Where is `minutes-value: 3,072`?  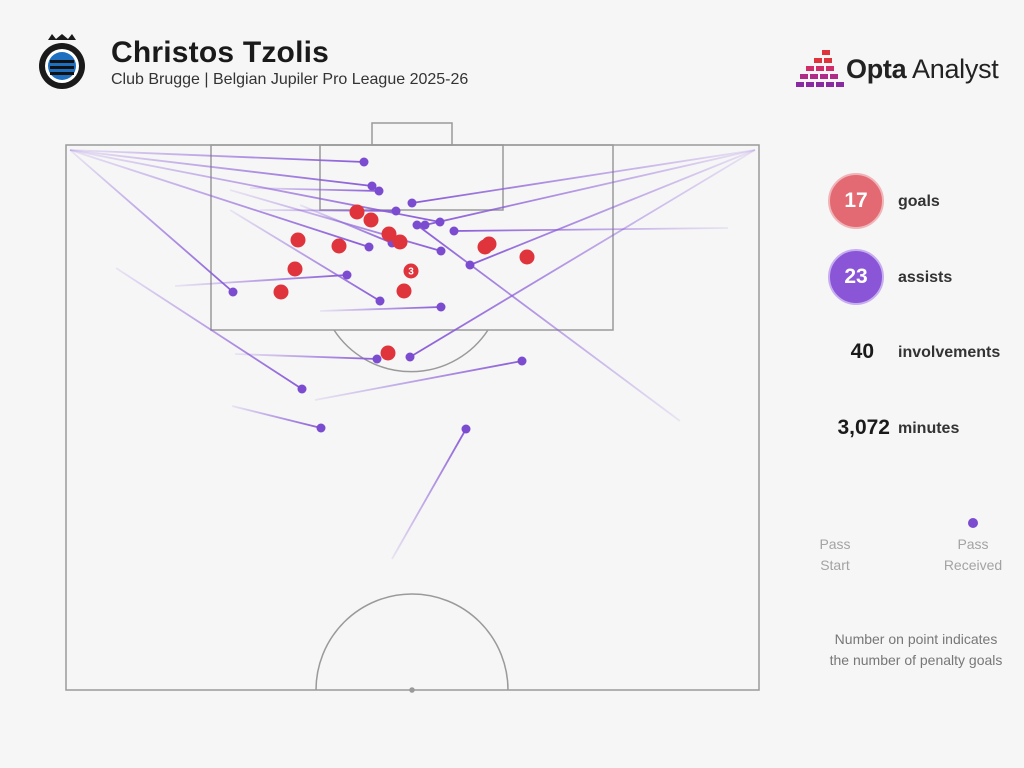
minutes-value: 3,072 is located at coordinates (863, 427).